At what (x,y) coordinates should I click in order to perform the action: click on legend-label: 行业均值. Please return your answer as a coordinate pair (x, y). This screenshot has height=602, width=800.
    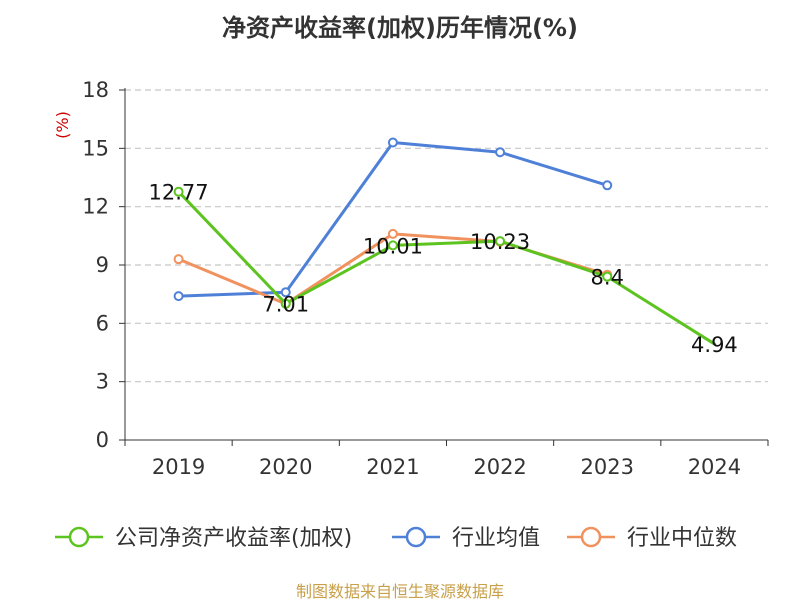
    Looking at the image, I should click on (496, 538).